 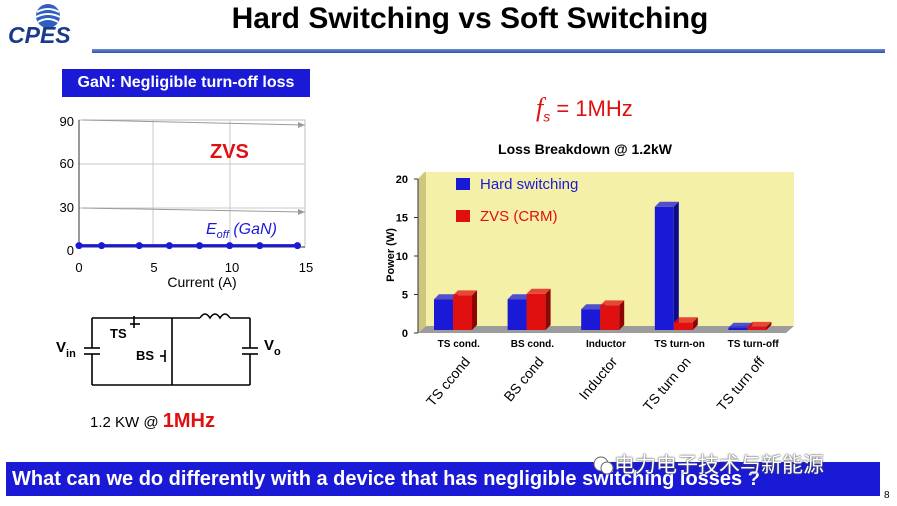 What do you see at coordinates (61, 347) in the screenshot?
I see `vin-symbol: V` at bounding box center [61, 347].